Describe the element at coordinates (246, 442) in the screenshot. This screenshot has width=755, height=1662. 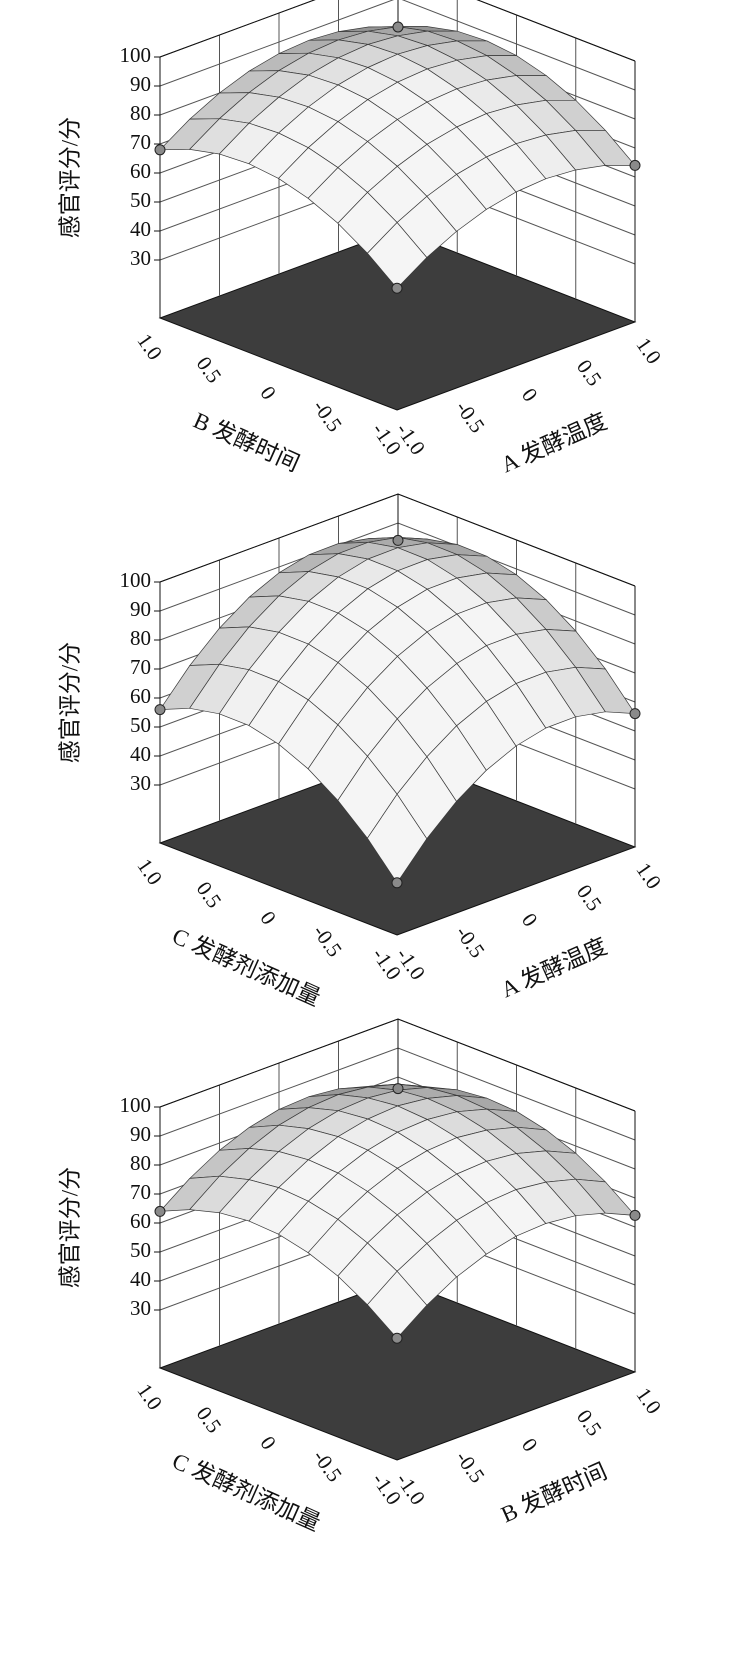
I see `y-axis-title: B 发酵时间` at that location.